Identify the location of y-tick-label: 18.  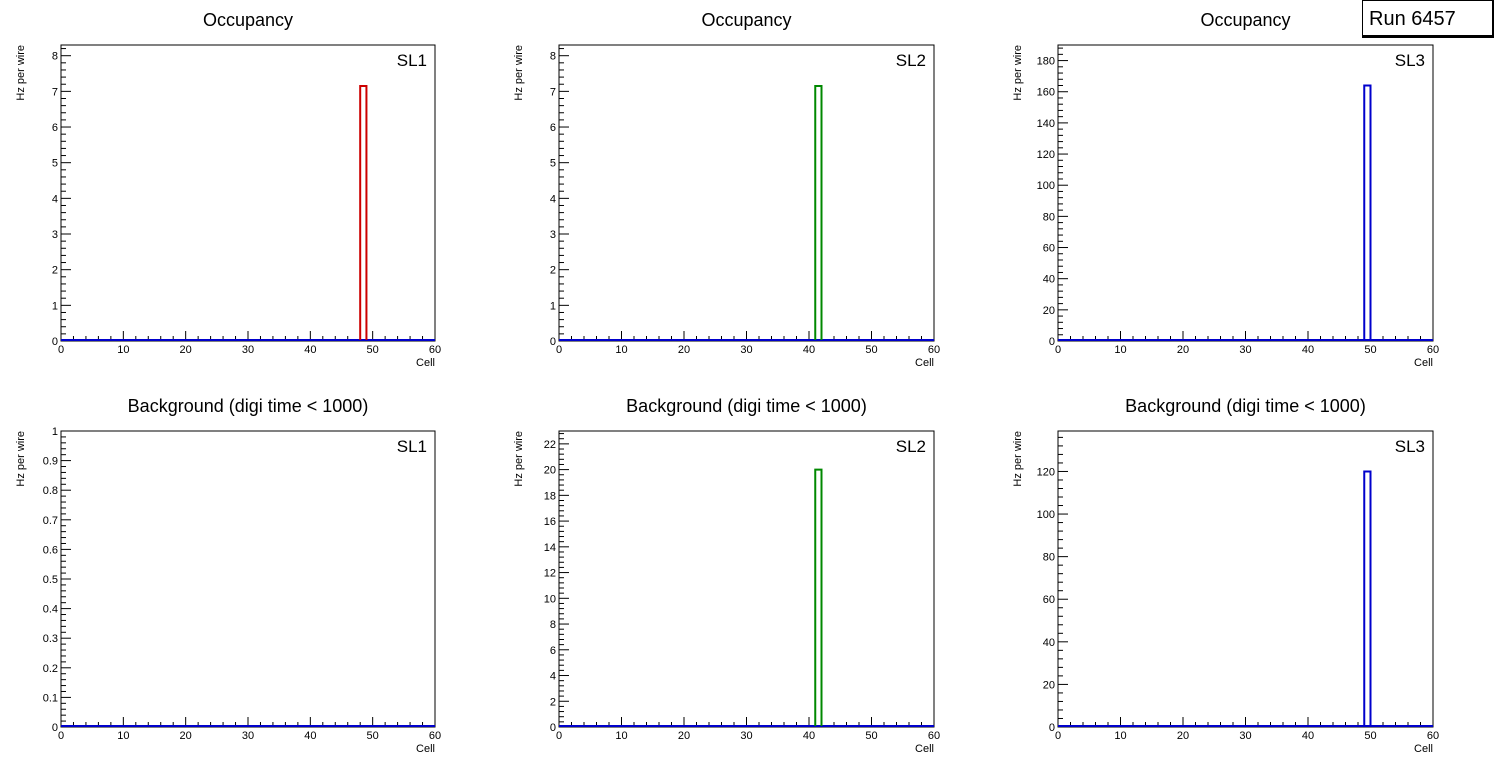
(550, 496).